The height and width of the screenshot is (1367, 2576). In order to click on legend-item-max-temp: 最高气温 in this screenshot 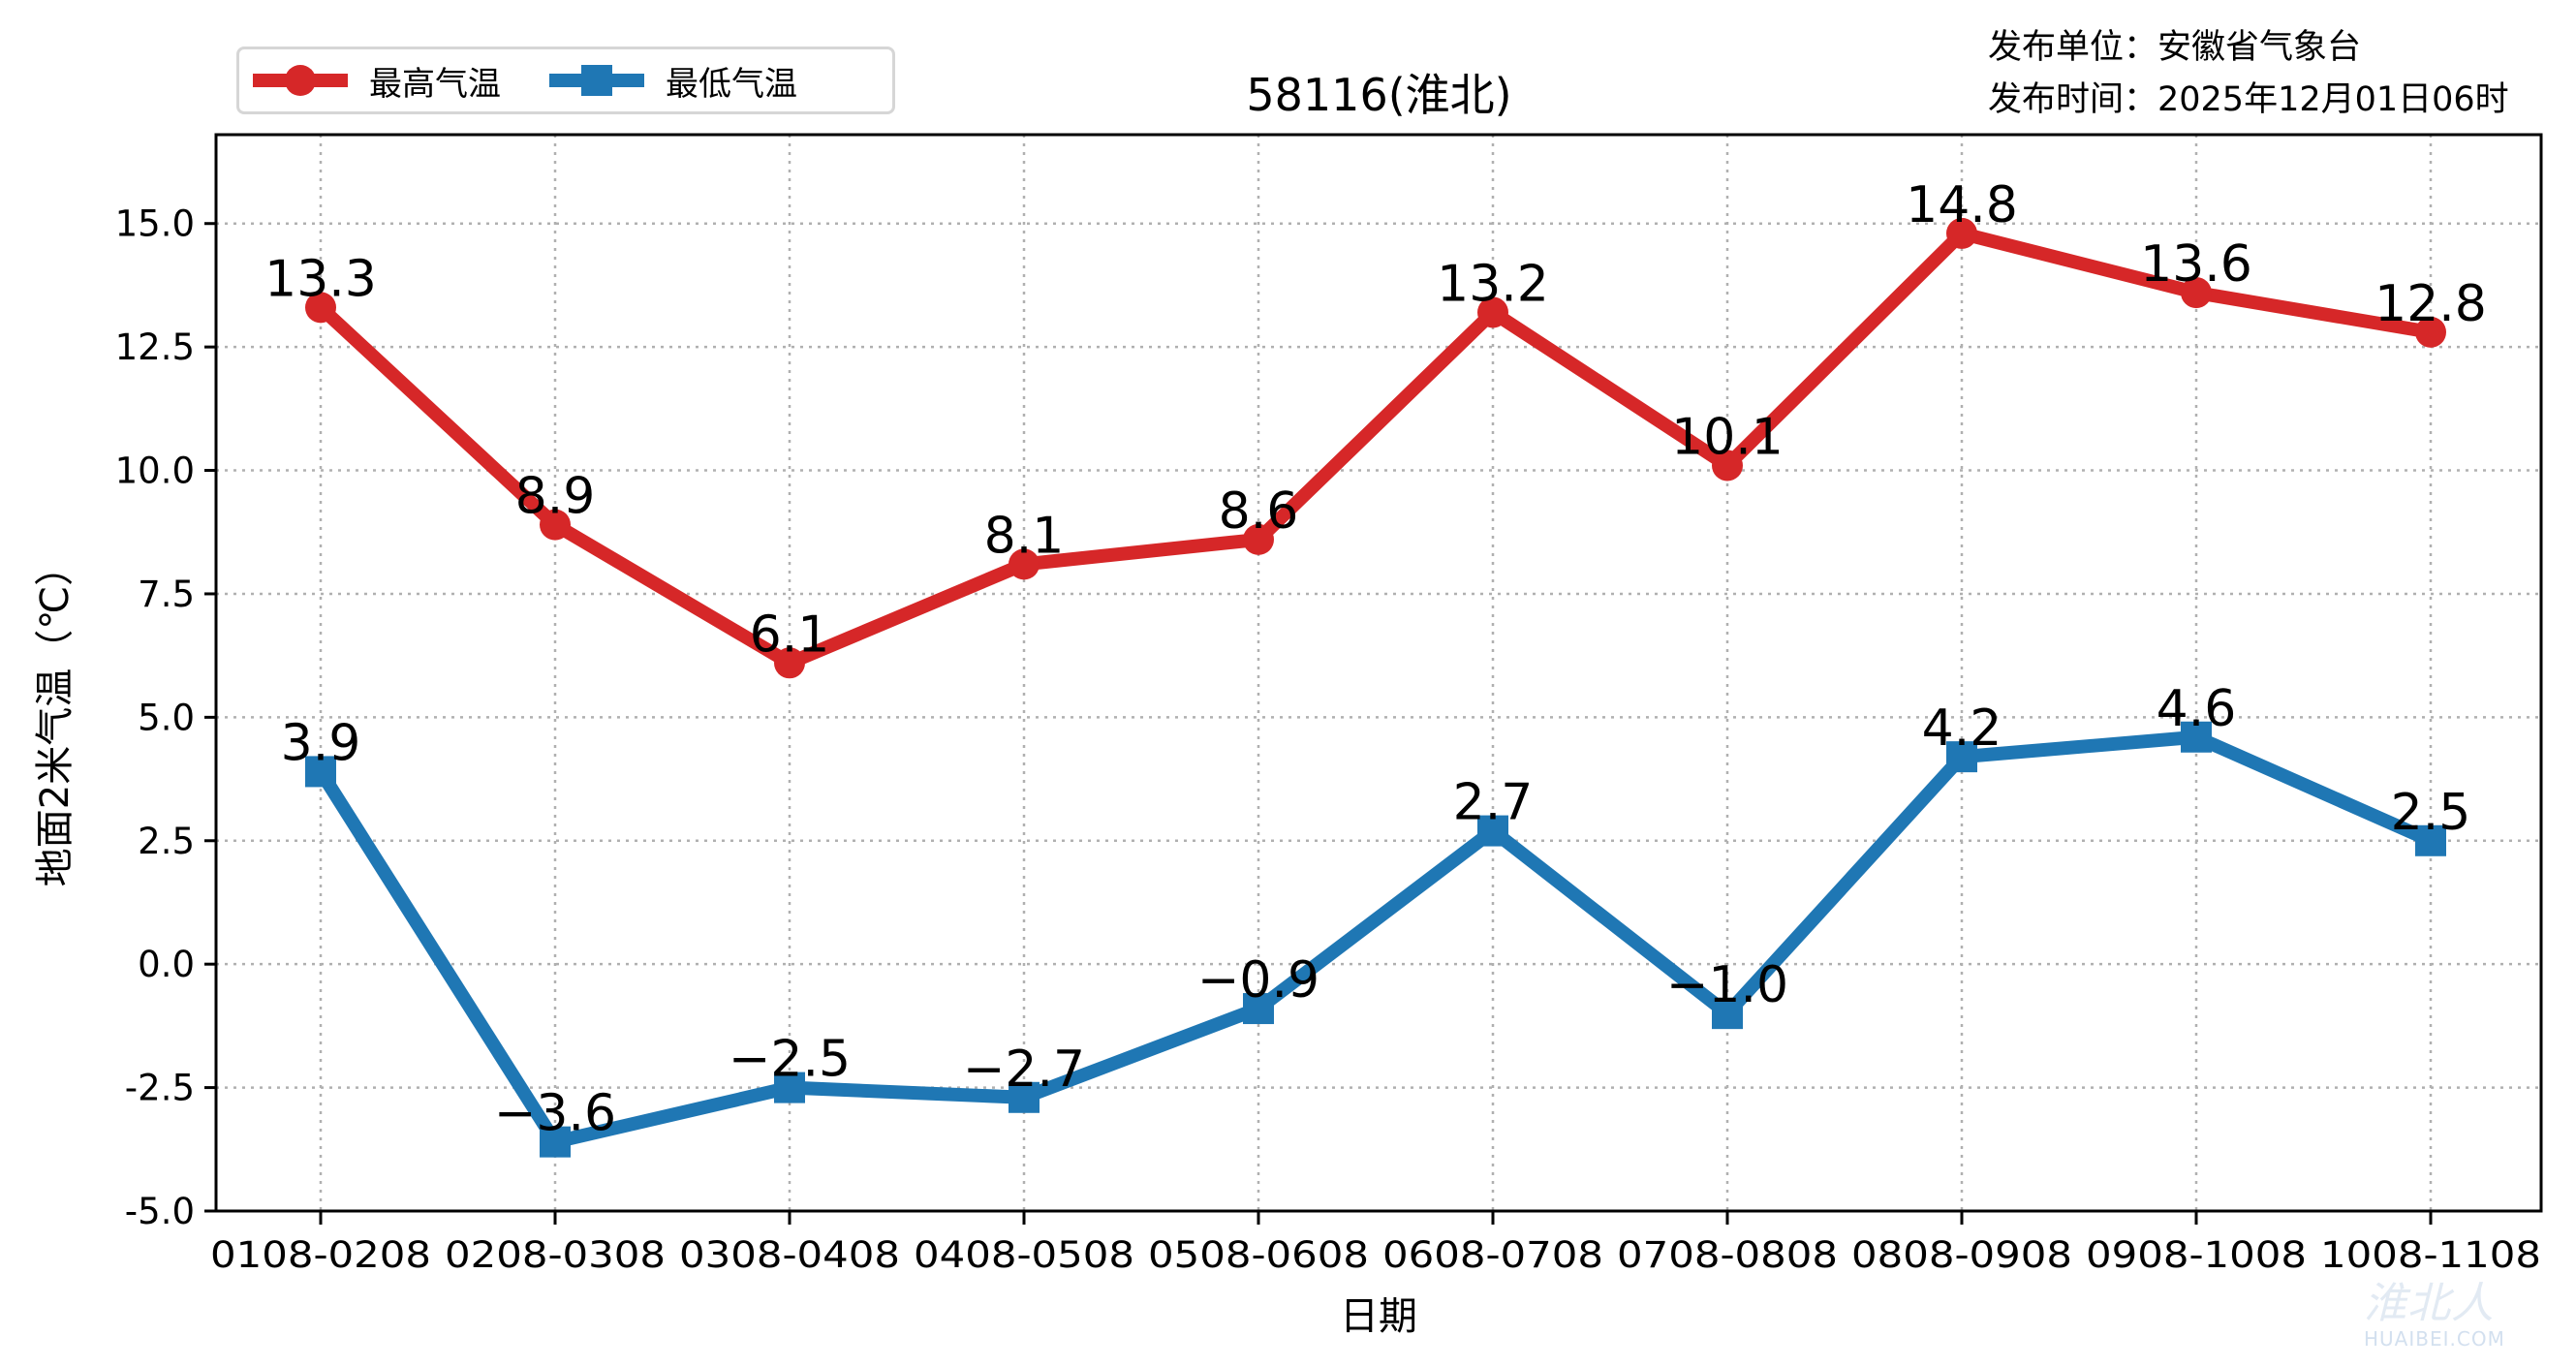, I will do `click(377, 81)`.